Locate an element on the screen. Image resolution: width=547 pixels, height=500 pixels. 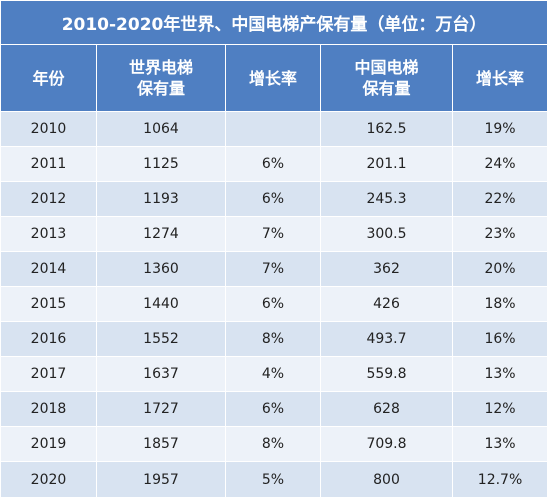
table-row: 2014 1360 7% 362 20% is located at coordinates (273, 269).